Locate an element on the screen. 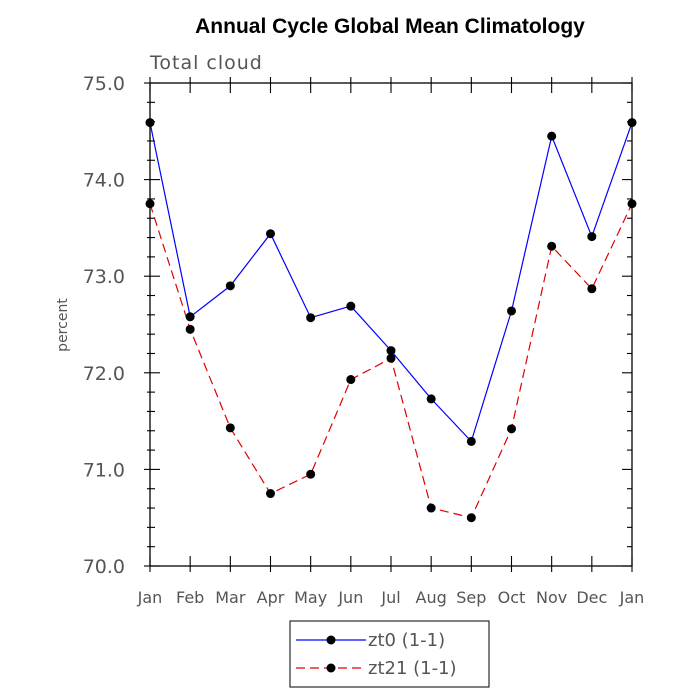 The width and height of the screenshot is (700, 700). x-tick-label: Apr is located at coordinates (271, 597).